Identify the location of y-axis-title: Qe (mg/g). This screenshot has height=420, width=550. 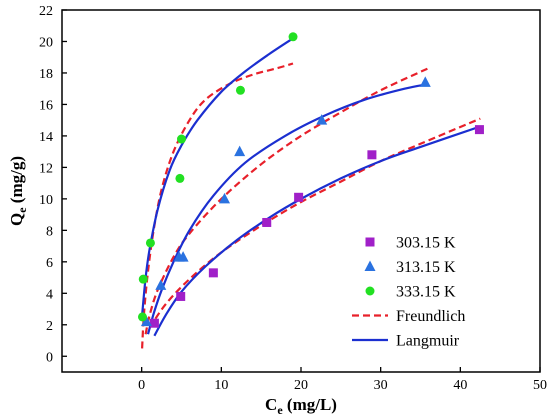
(18, 191).